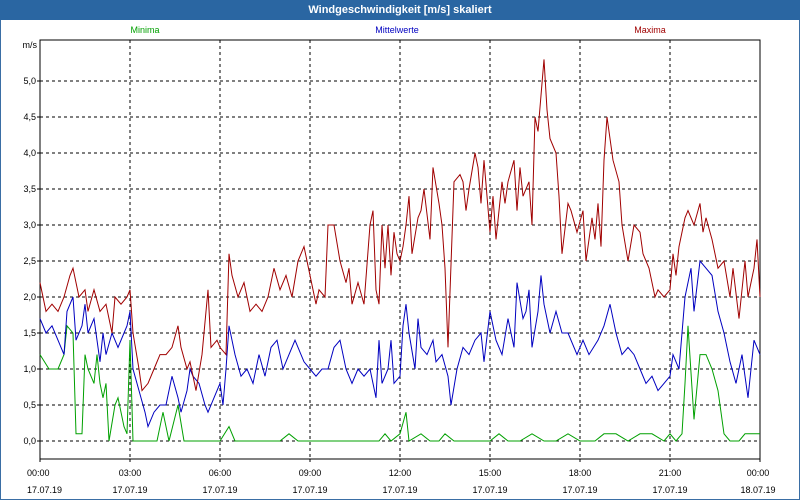  What do you see at coordinates (30, 45) in the screenshot?
I see `y-axis-unit-label: m/s` at bounding box center [30, 45].